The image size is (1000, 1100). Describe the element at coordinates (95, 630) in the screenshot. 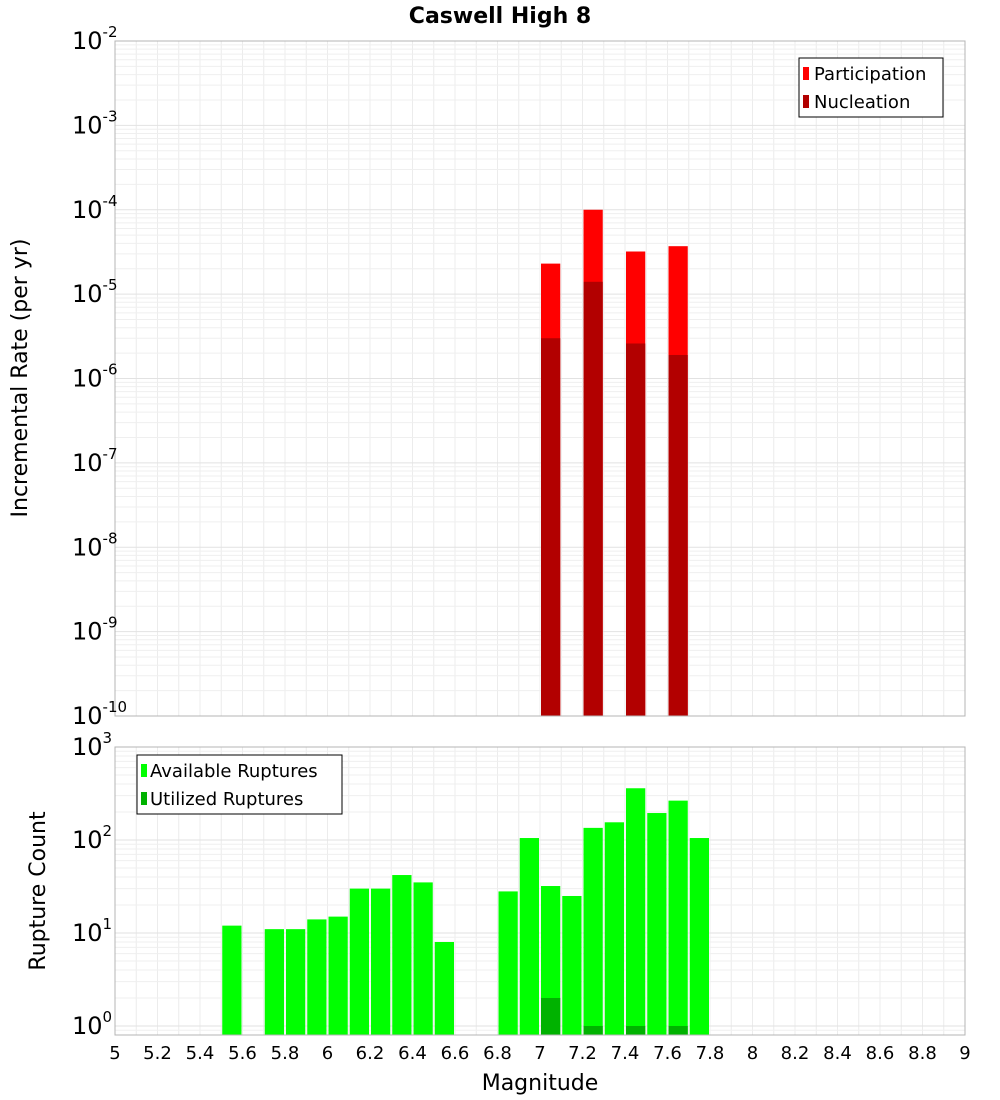

I see `y-tick-label: 10⁻⁹` at that location.